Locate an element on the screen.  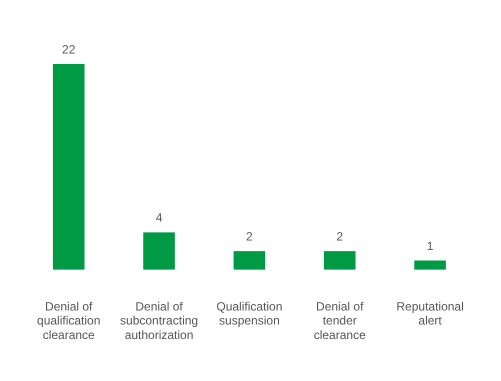
x-tick-label: Denial of tender clearance is located at coordinates (340, 320).